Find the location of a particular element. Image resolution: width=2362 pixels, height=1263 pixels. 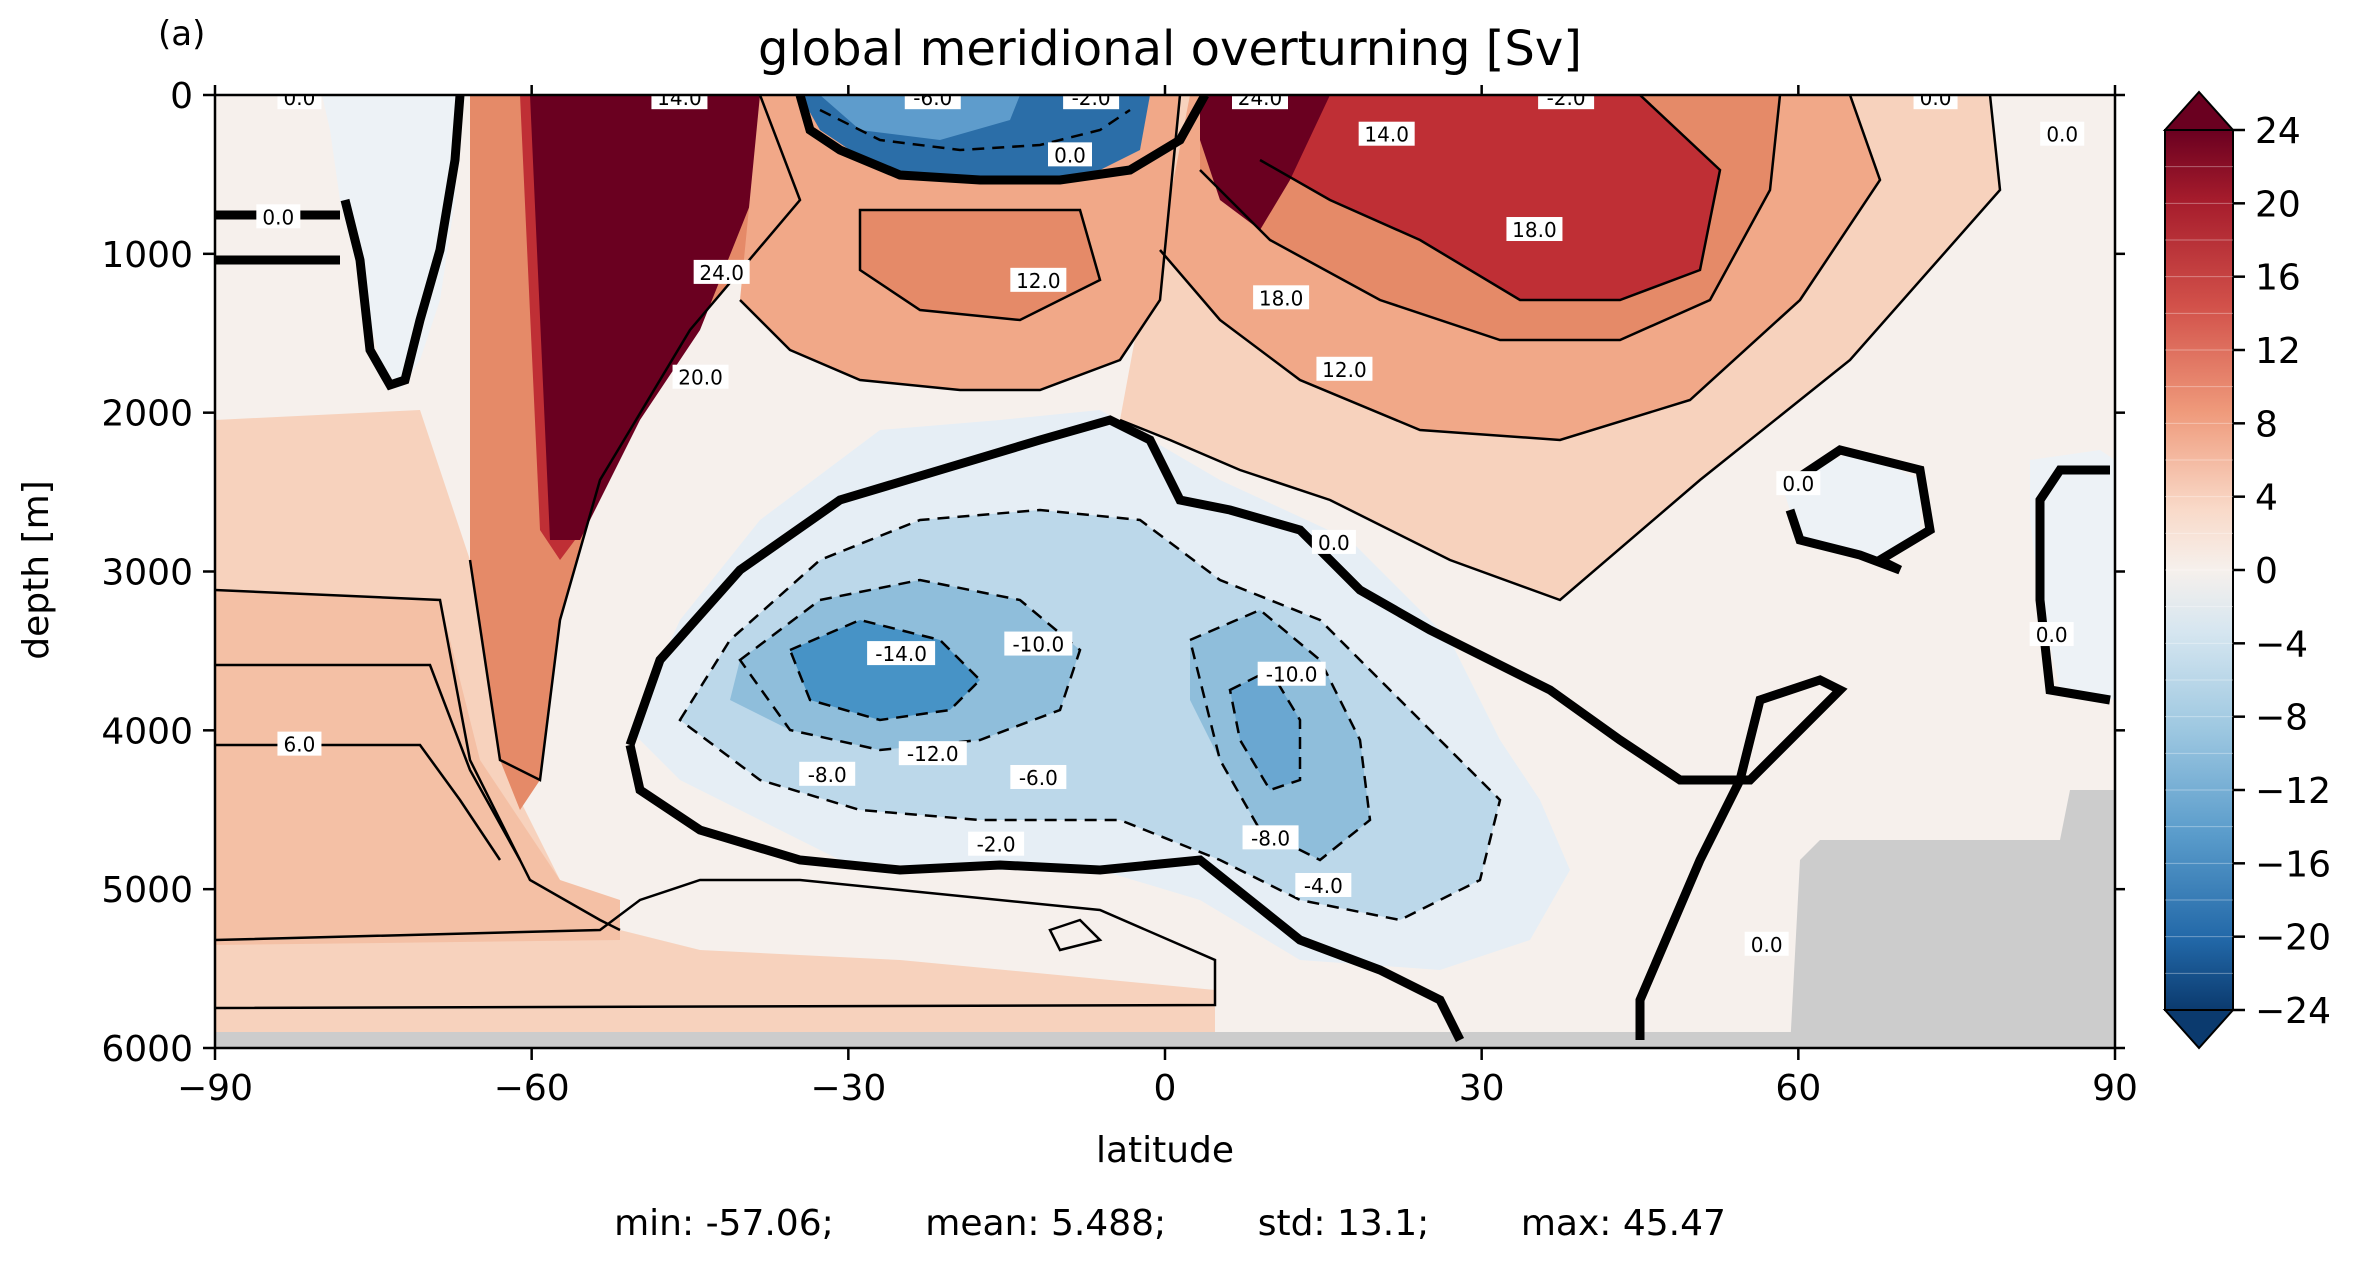

y-tick-label: 6000 is located at coordinates (147, 1049).